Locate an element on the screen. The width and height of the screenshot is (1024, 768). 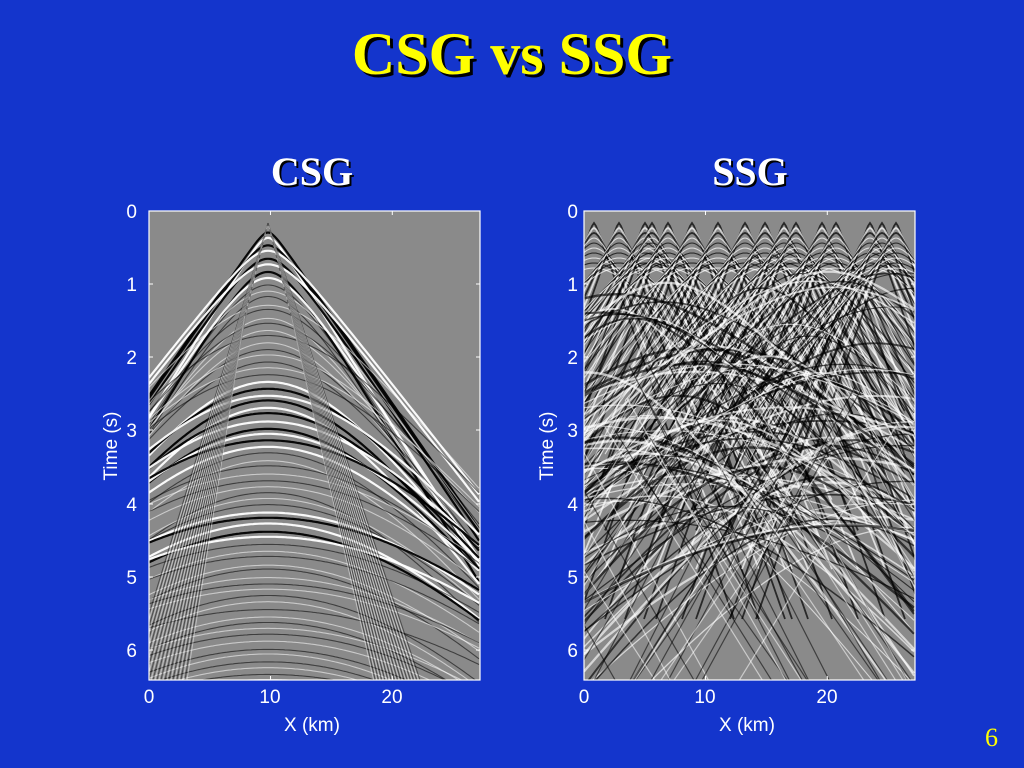
ssg-ytick-3: 3 is located at coordinates (572, 431).